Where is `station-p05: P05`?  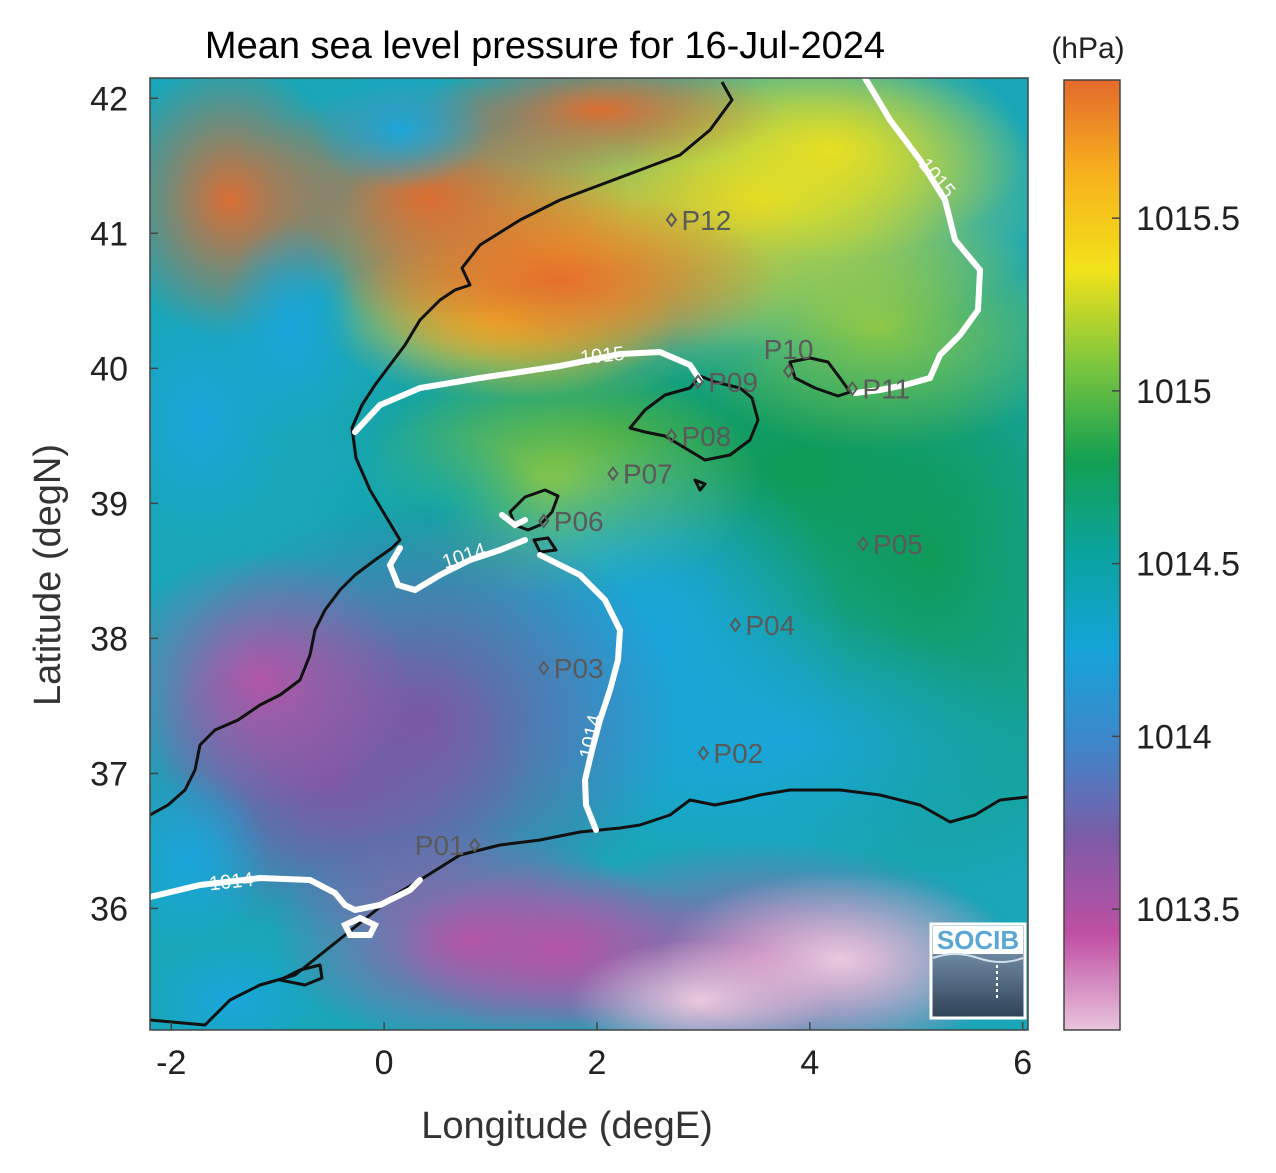 station-p05: P05 is located at coordinates (890, 544).